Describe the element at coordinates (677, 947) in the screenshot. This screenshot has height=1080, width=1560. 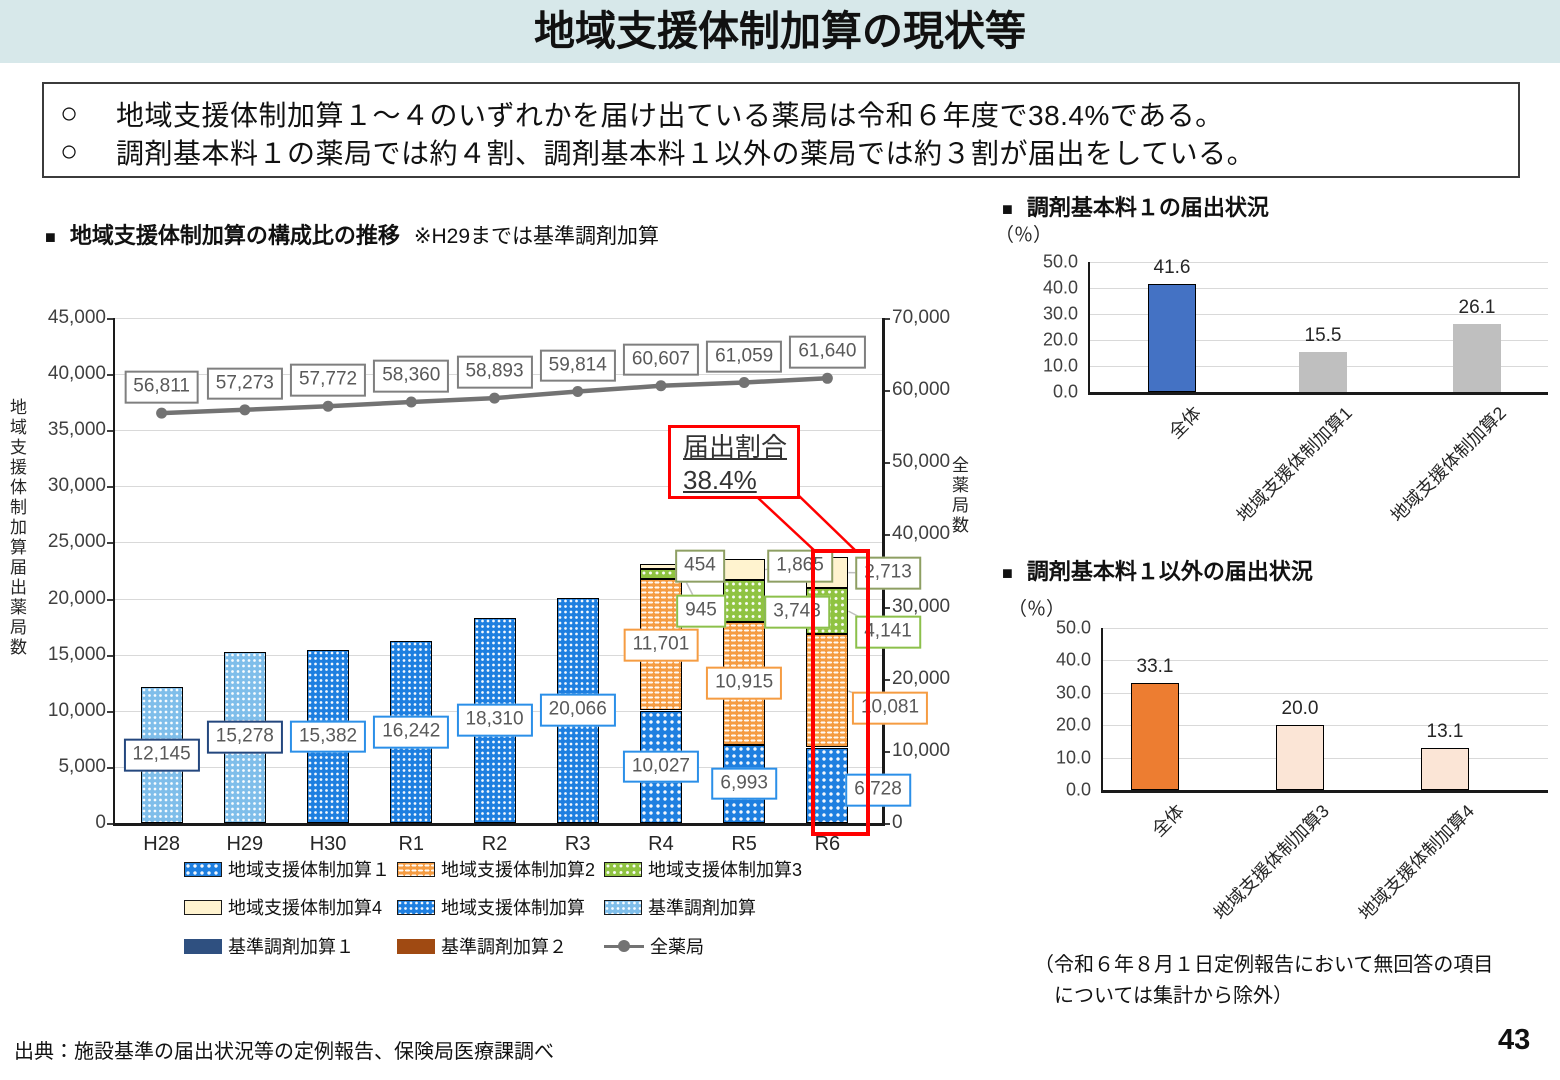
I see `legend-label: 全薬局` at that location.